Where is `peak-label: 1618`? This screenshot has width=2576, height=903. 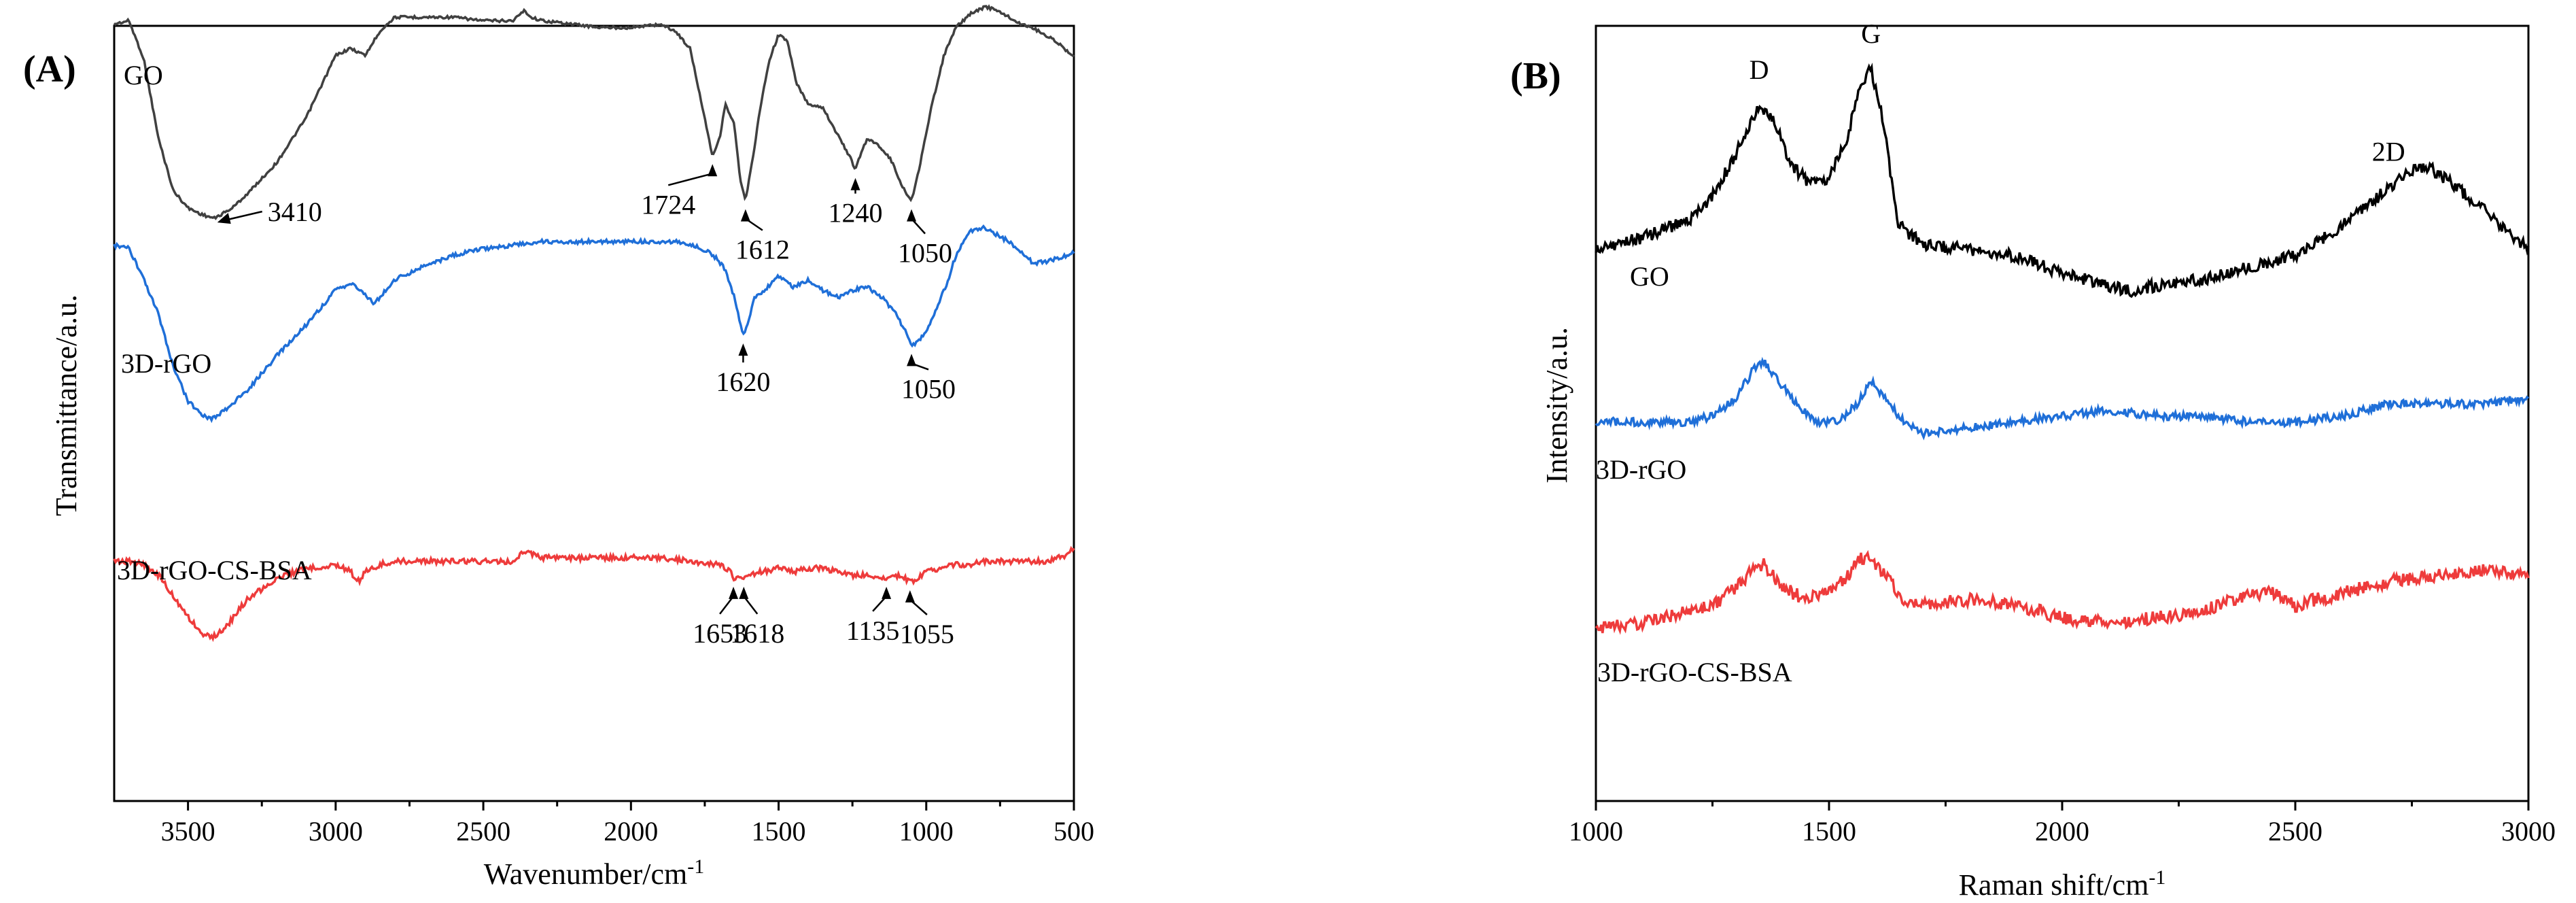 peak-label: 1618 is located at coordinates (757, 633).